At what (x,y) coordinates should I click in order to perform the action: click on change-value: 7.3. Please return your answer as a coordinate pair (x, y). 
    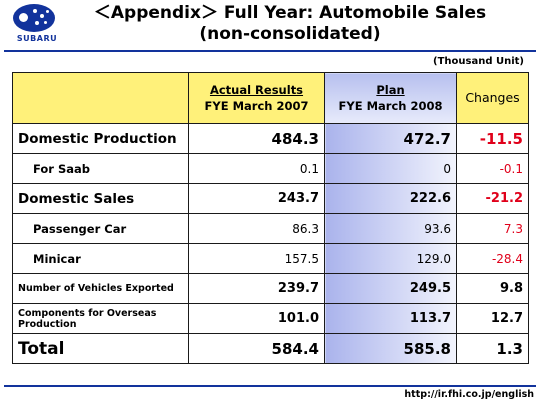
    Looking at the image, I should click on (492, 228).